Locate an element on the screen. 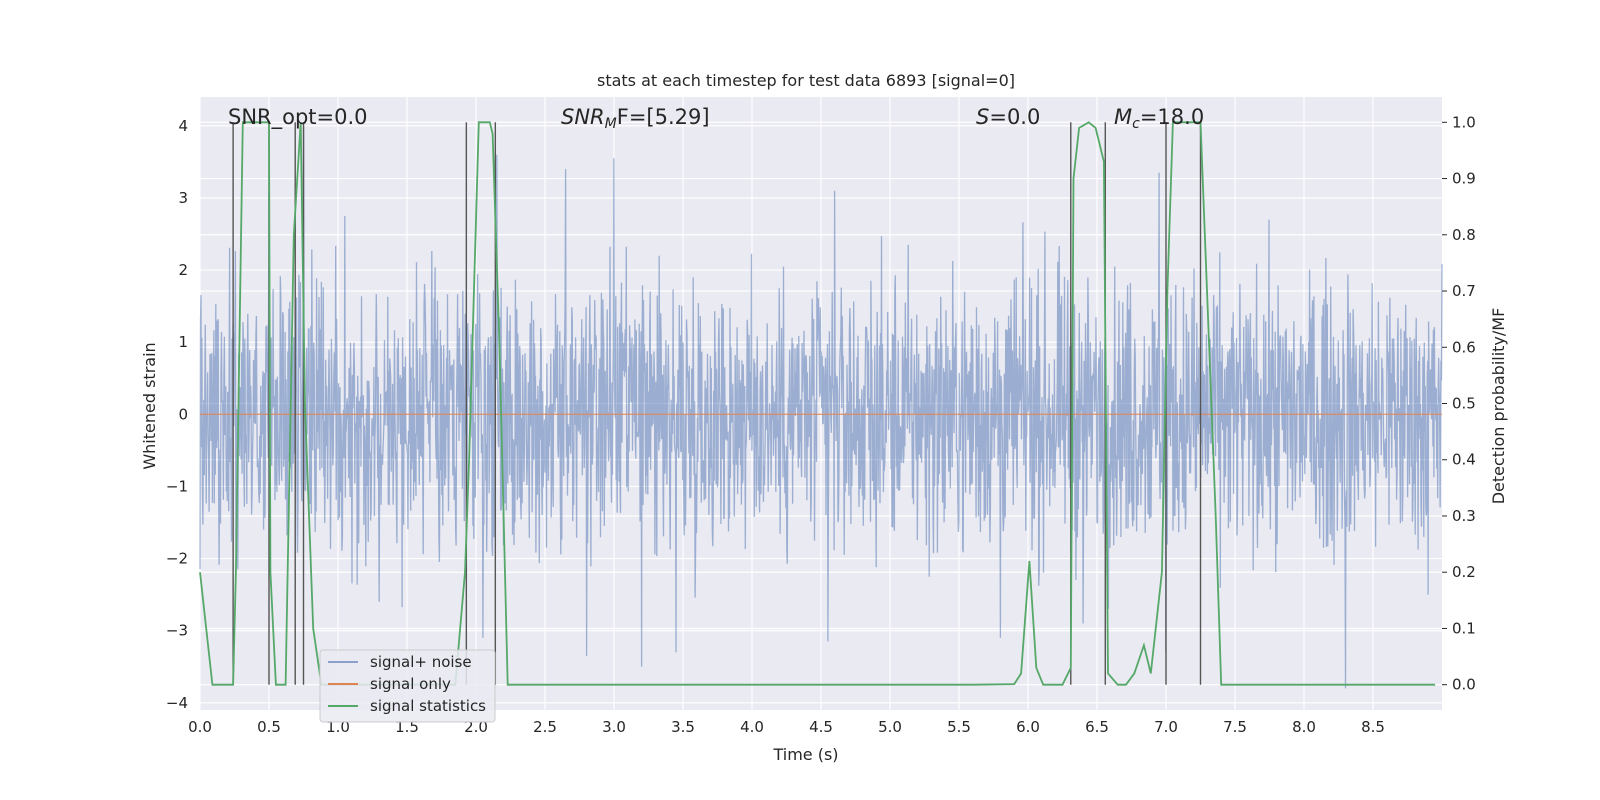 Image resolution: width=1600 pixels, height=800 pixels. annotation-snr-mf: SNRMF=[5.29] is located at coordinates (635, 118).